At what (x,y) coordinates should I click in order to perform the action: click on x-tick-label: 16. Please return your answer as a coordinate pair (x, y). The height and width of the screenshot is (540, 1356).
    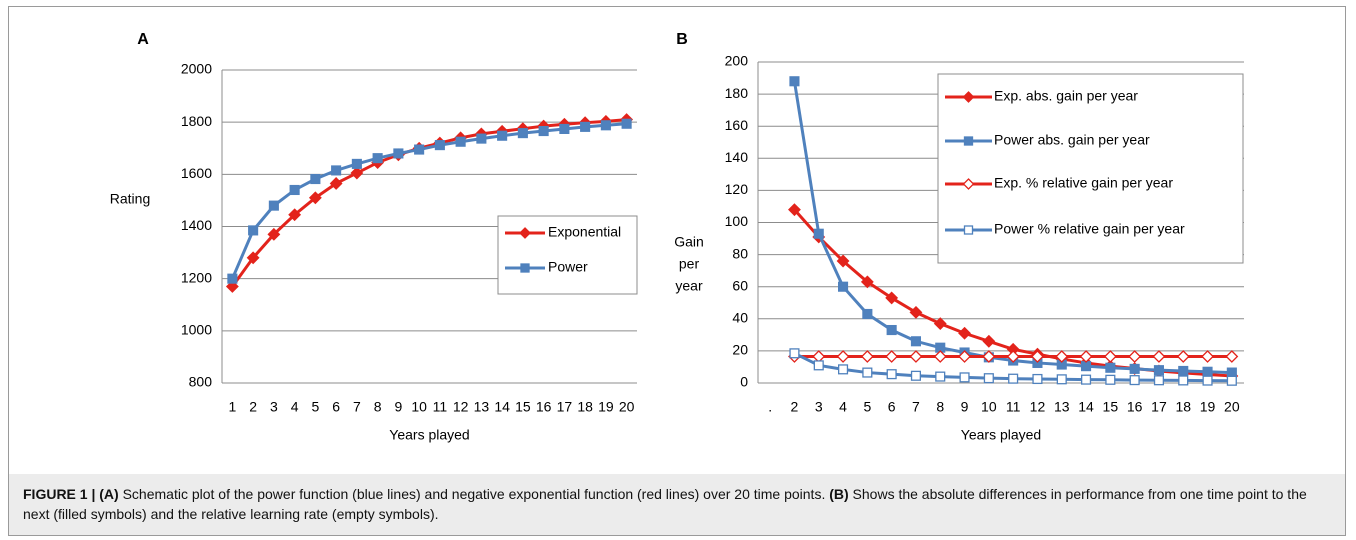
    Looking at the image, I should click on (544, 407).